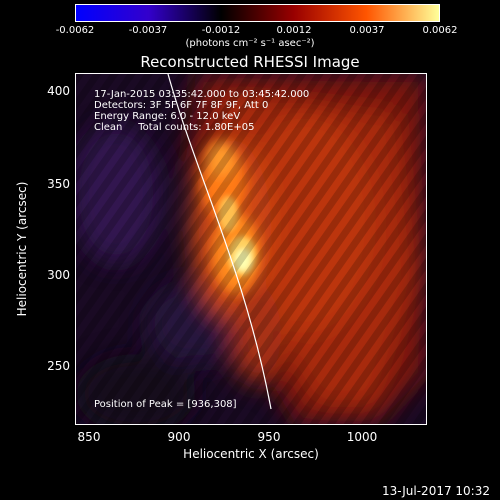 This screenshot has width=500, height=500. Describe the element at coordinates (257, 13) in the screenshot. I see `colorbar` at that location.